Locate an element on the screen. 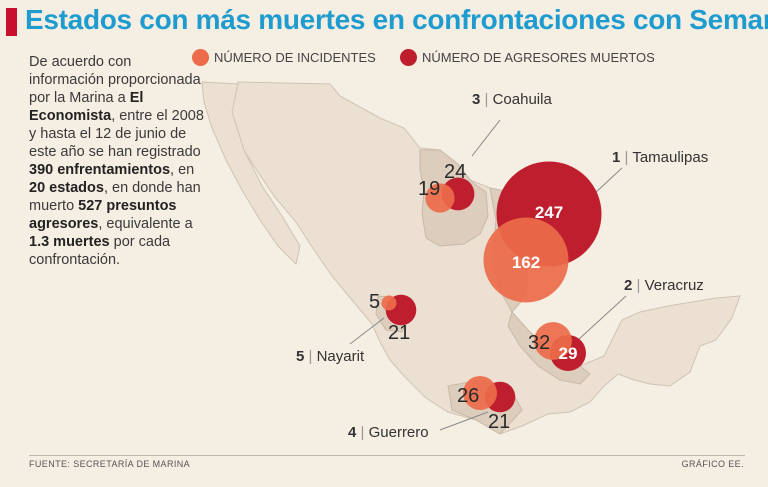 Image resolution: width=768 pixels, height=487 pixels. intro-segment: 527 presuntos agresores is located at coordinates (103, 215).